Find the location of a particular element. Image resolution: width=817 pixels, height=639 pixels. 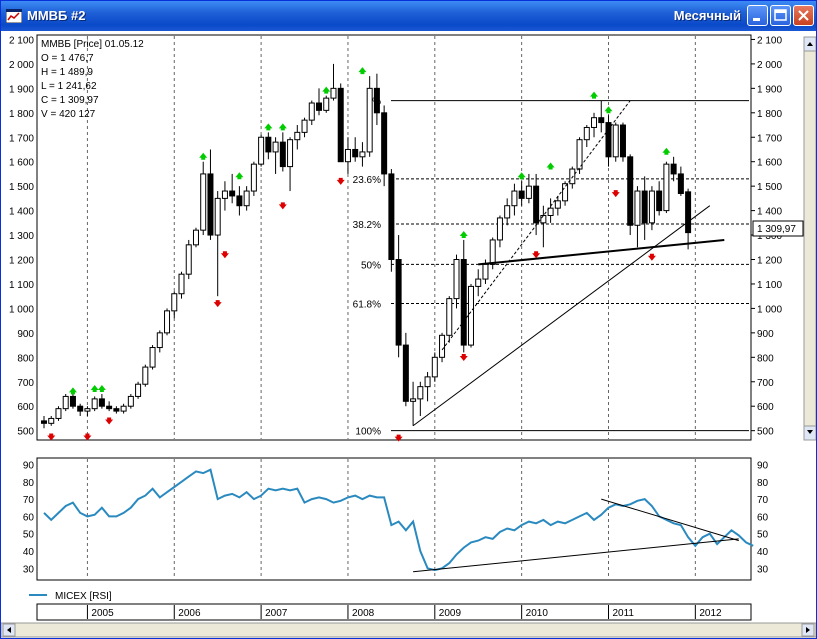

price-tick-right: 900 is located at coordinates (765, 334).